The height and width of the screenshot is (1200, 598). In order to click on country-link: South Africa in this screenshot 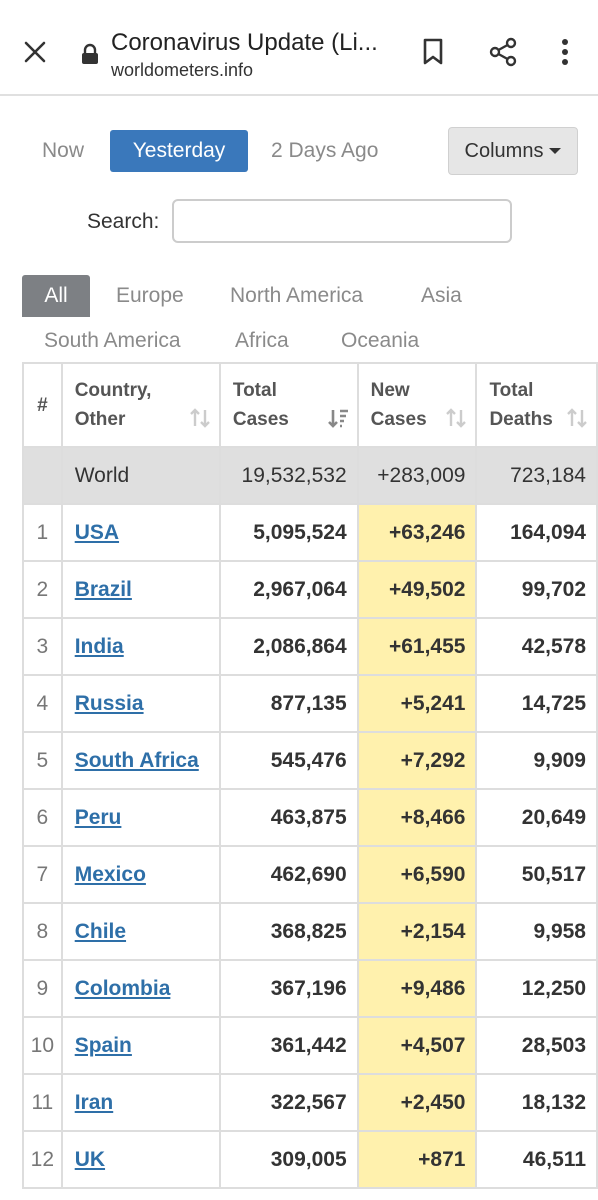, I will do `click(136, 760)`.